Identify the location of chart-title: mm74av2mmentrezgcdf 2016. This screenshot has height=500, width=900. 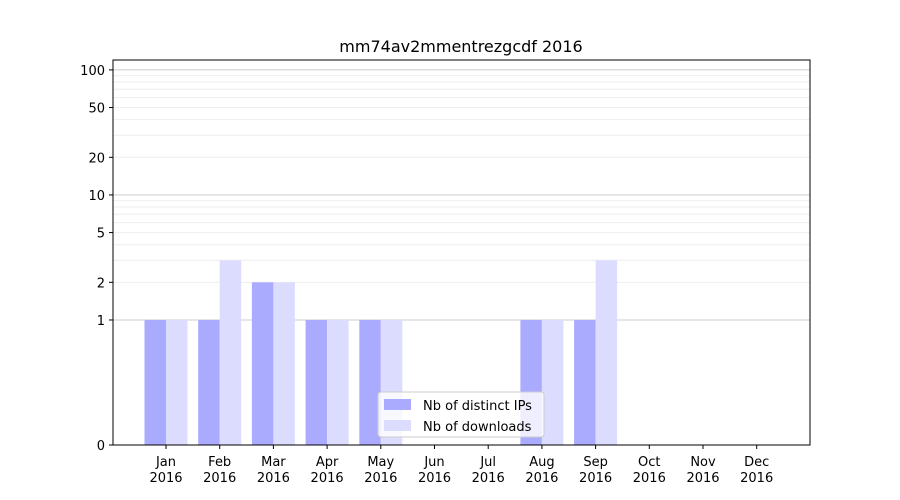
(460, 46).